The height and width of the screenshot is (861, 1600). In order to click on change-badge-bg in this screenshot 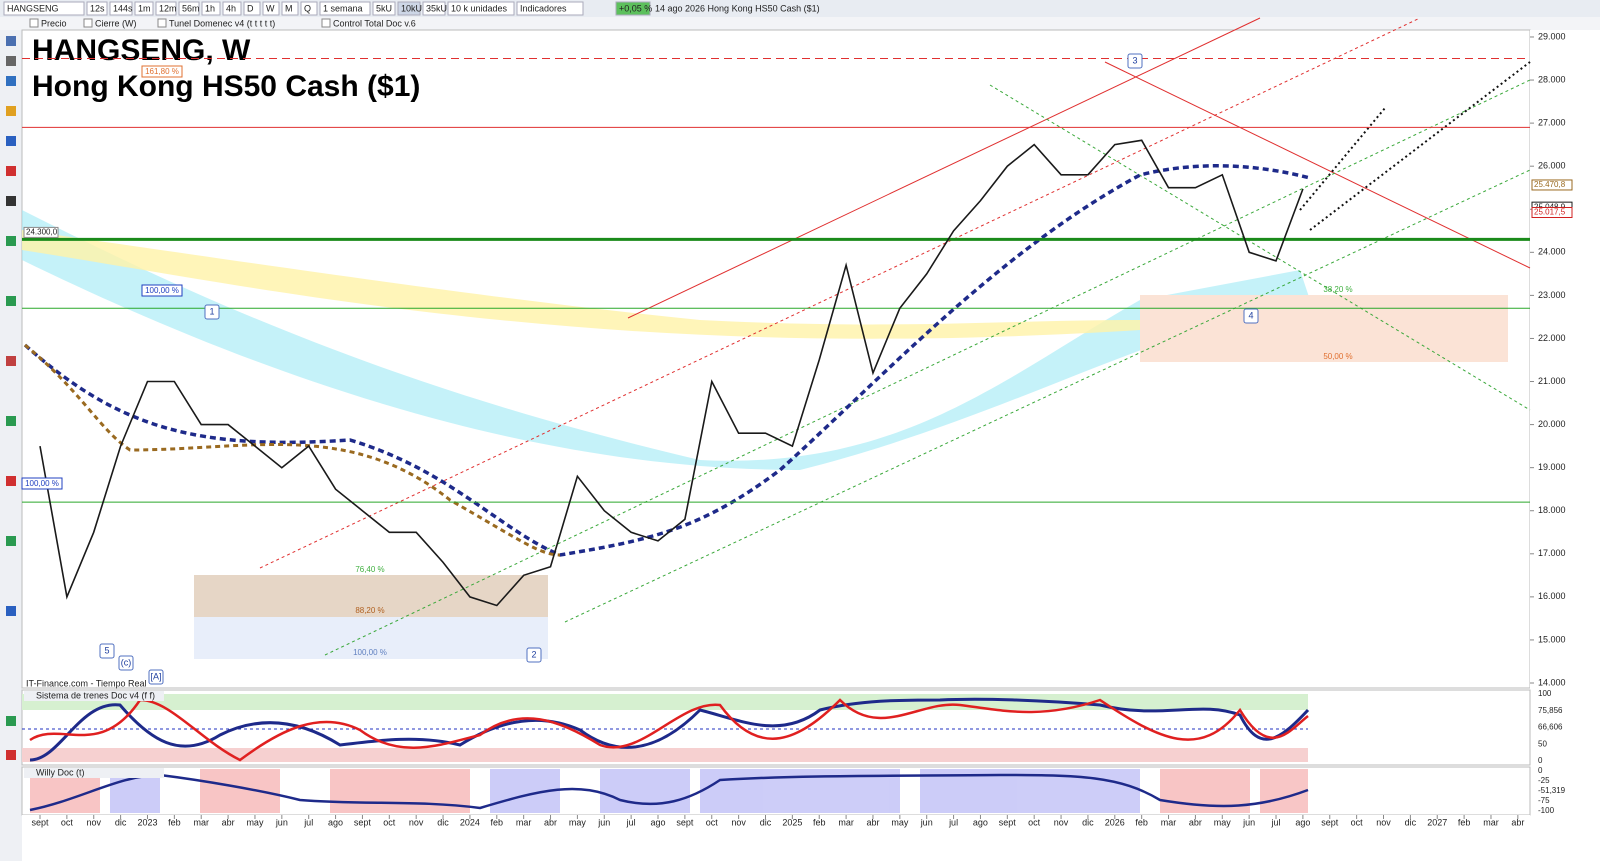, I will do `click(633, 8)`.